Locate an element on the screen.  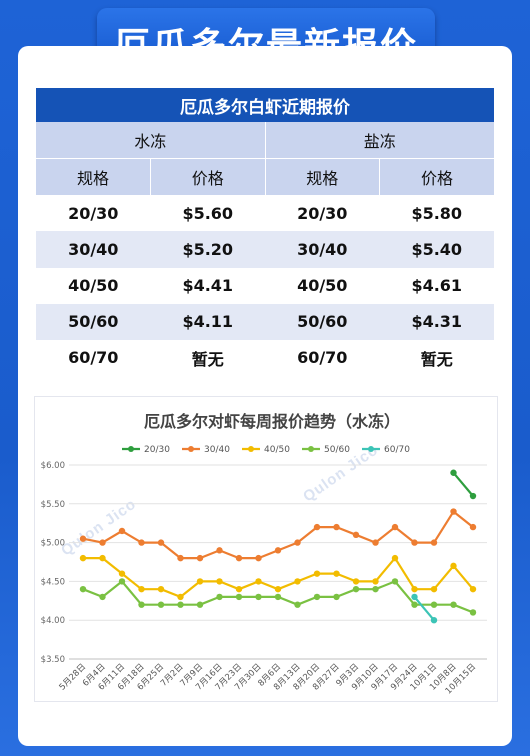
y-tick-label: $3.50 is located at coordinates (53, 660).